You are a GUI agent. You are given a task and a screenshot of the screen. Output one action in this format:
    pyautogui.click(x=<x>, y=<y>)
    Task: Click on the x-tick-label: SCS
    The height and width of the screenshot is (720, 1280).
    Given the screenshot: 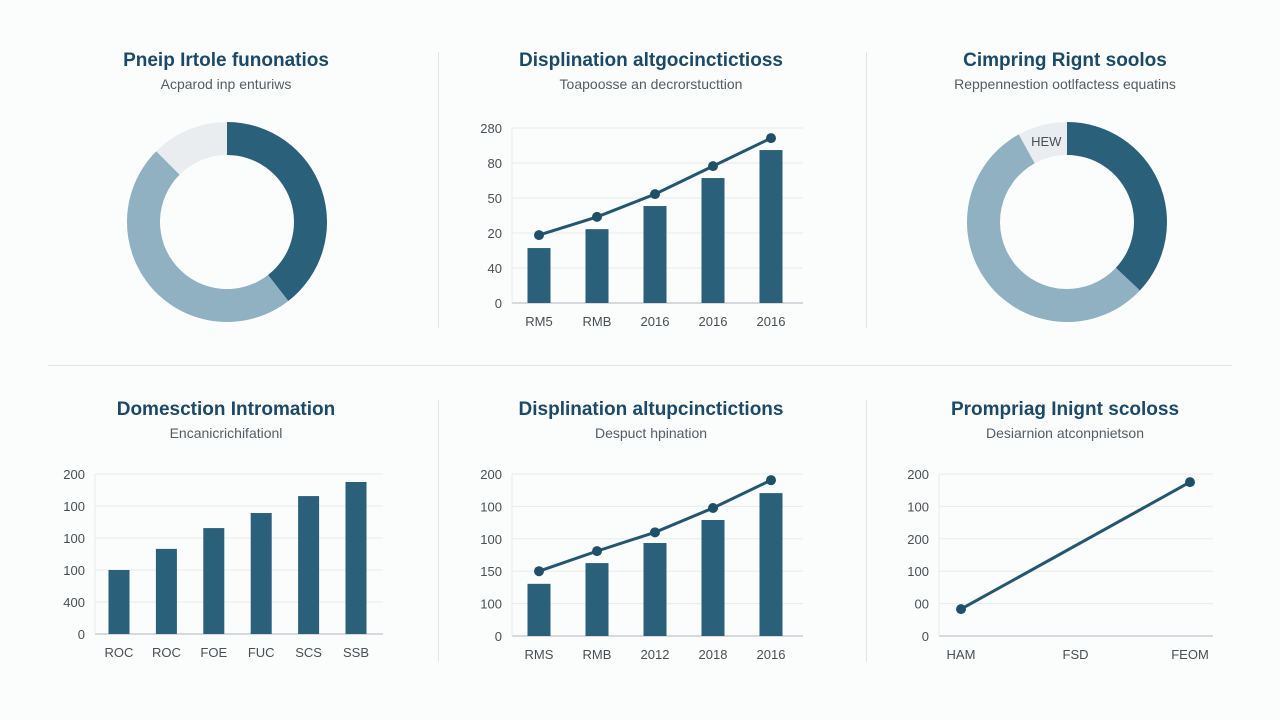 What is the action you would take?
    pyautogui.click(x=308, y=652)
    